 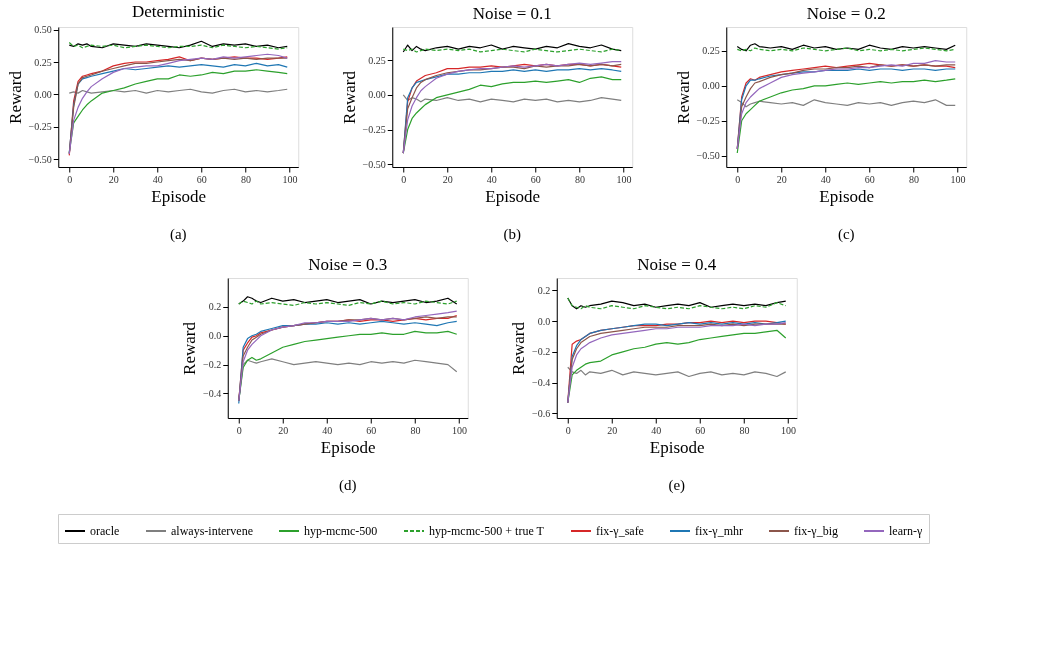 What do you see at coordinates (105, 531) in the screenshot?
I see `legend-label: oracle` at bounding box center [105, 531].